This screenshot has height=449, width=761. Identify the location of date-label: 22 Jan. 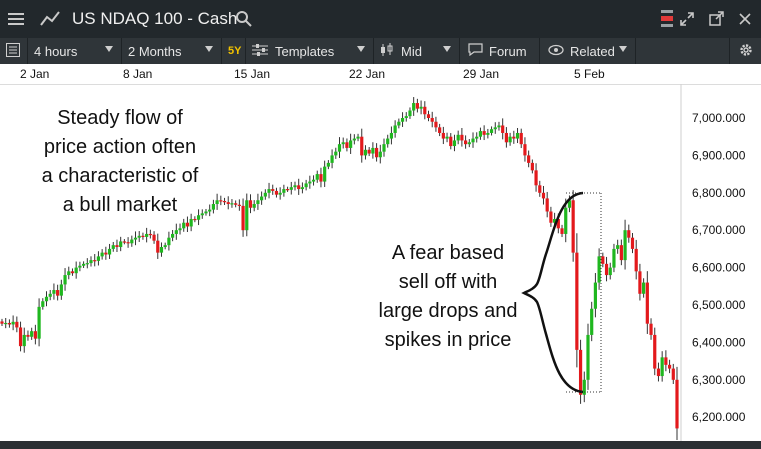
(367, 74).